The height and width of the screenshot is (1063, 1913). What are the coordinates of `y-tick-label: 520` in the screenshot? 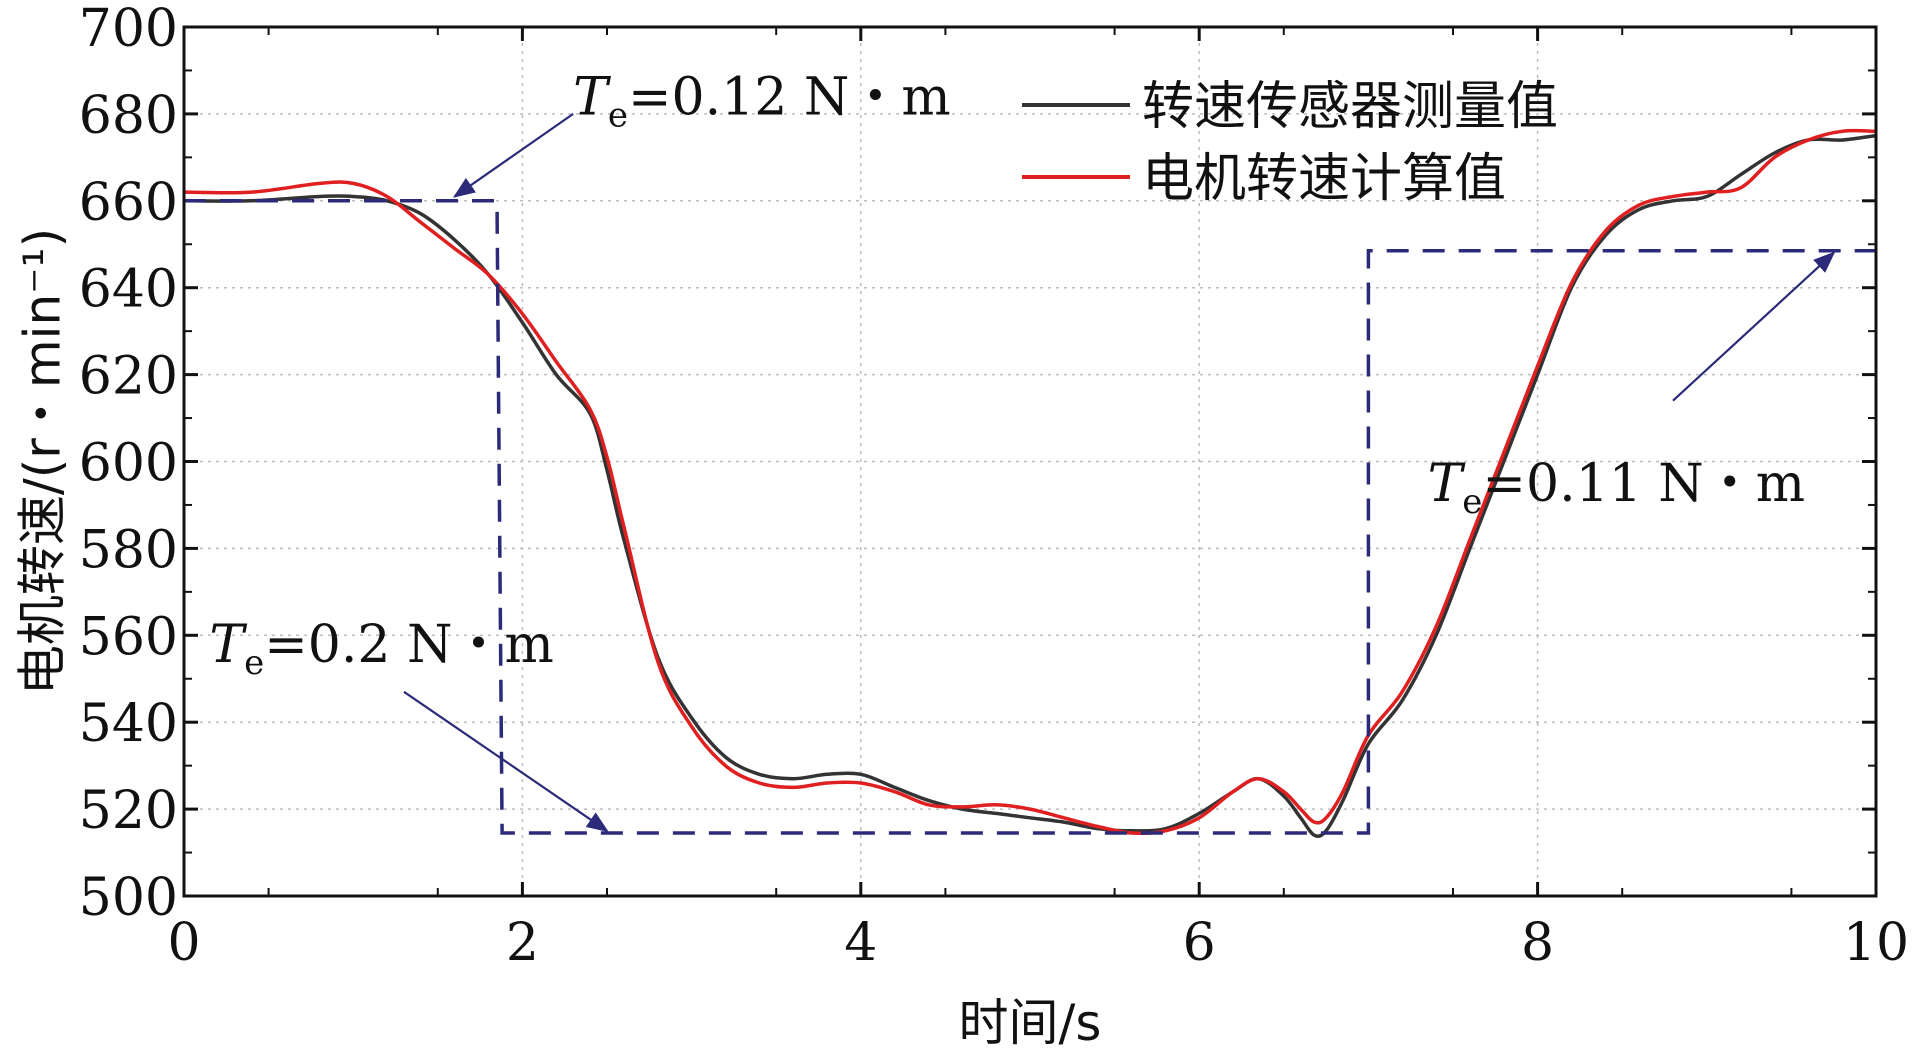 It's located at (128, 811).